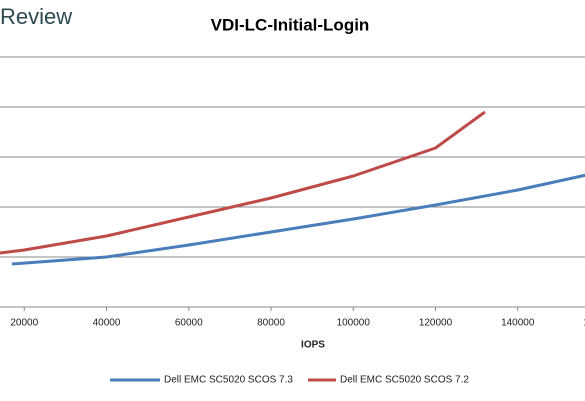 The width and height of the screenshot is (585, 401). What do you see at coordinates (290, 24) in the screenshot?
I see `chart-title: VDI-LC-Initial-Login` at bounding box center [290, 24].